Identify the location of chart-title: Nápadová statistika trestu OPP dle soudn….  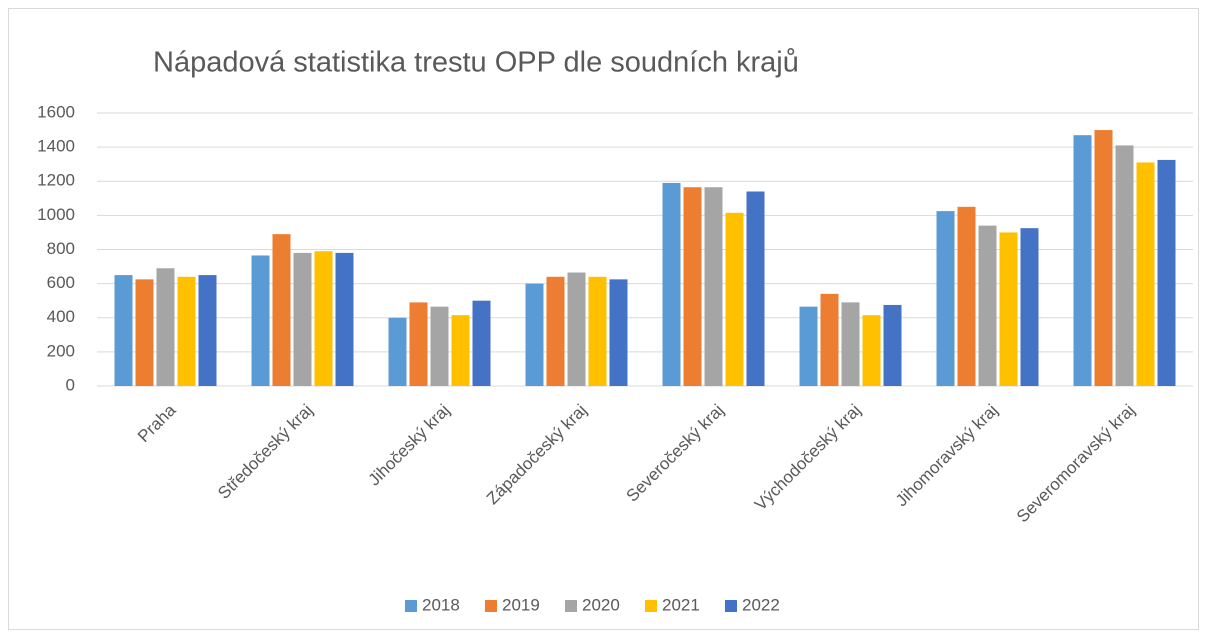
(476, 63).